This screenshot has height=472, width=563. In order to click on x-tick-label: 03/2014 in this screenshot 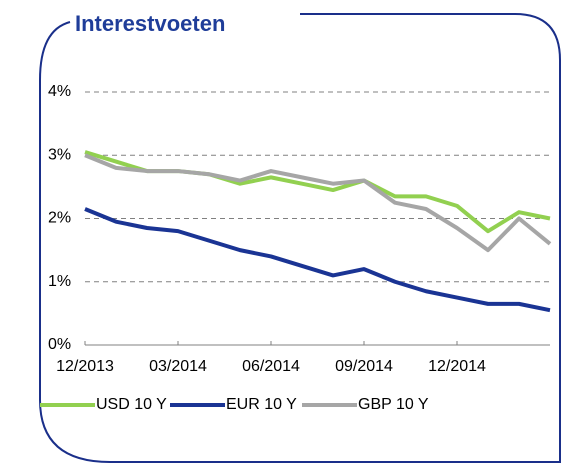, I will do `click(178, 366)`.